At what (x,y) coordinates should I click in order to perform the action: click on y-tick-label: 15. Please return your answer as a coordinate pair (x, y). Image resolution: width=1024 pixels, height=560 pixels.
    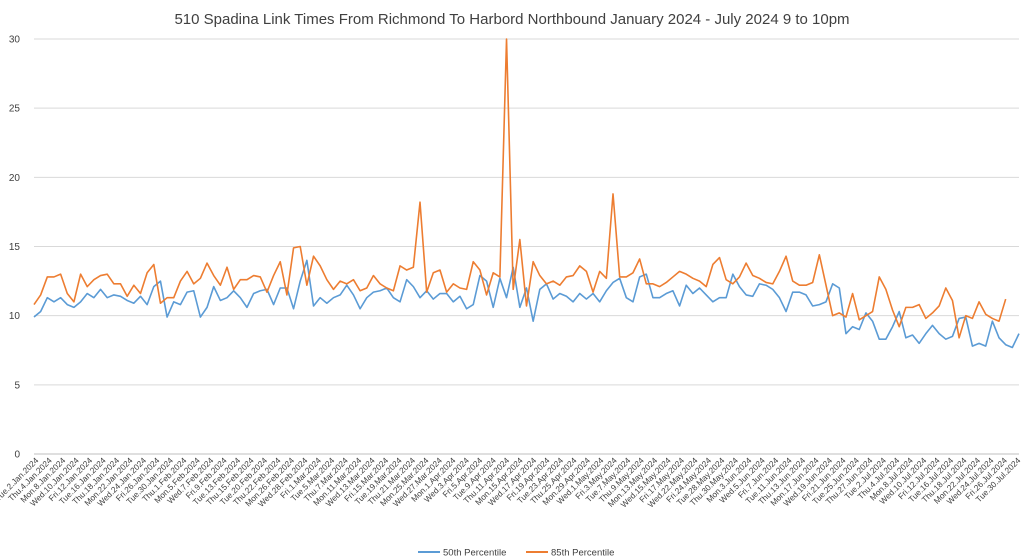
    Looking at the image, I should click on (15, 247).